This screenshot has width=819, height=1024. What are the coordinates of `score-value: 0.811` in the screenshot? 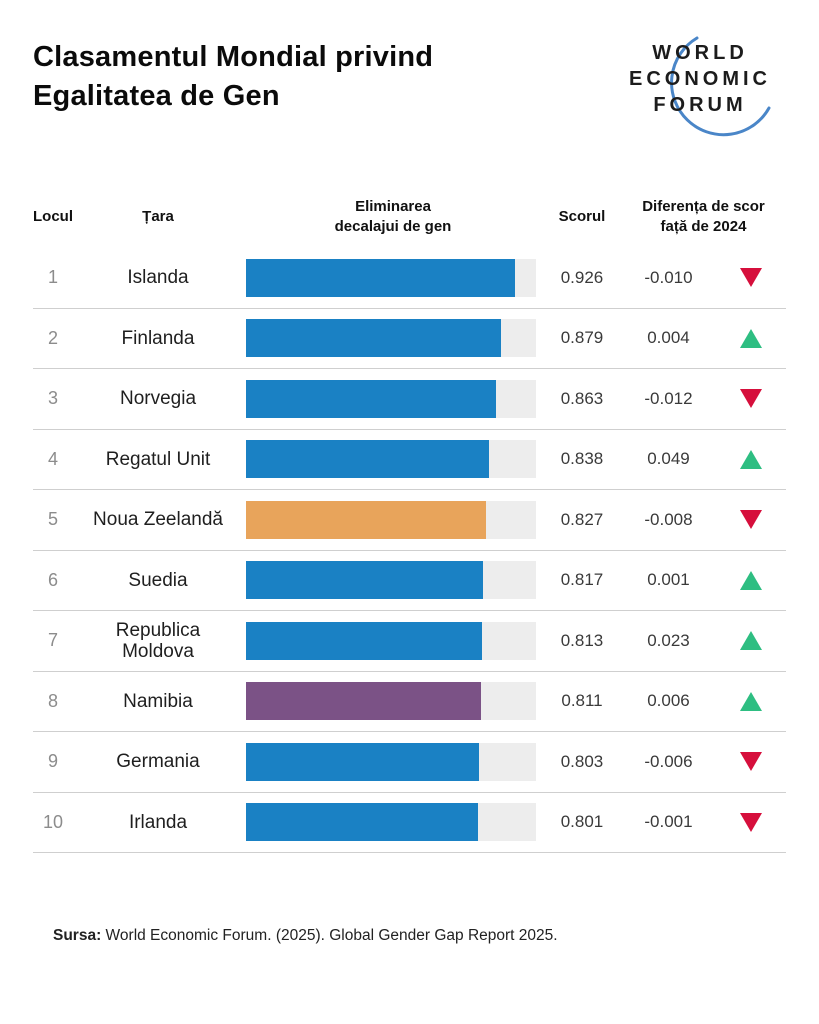 It's located at (582, 701).